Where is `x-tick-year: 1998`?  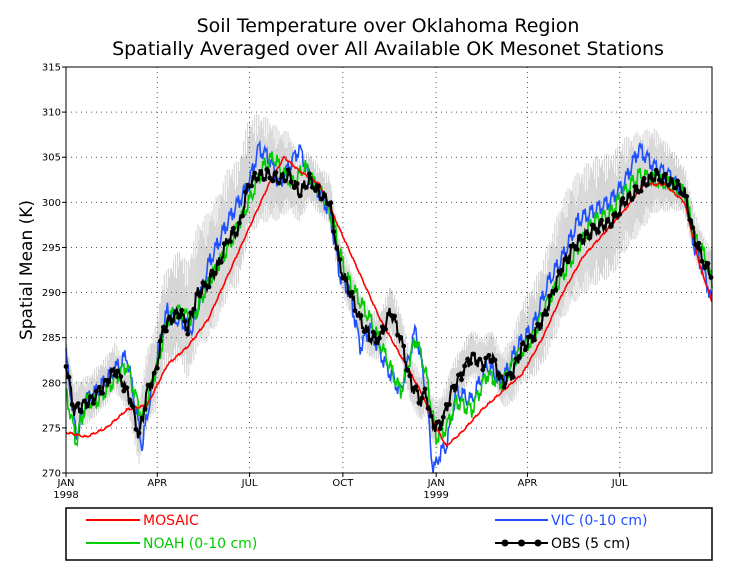
x-tick-year: 1998 is located at coordinates (65, 495).